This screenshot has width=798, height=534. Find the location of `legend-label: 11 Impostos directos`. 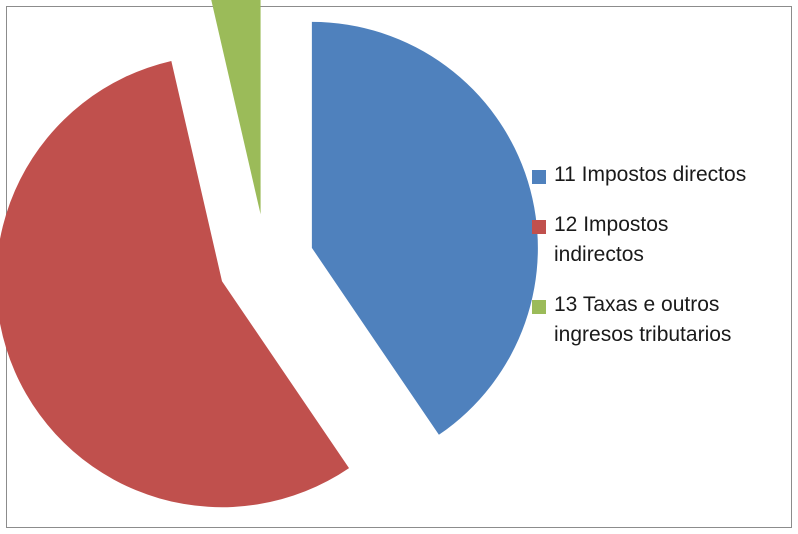

legend-label: 11 Impostos directos is located at coordinates (650, 174).